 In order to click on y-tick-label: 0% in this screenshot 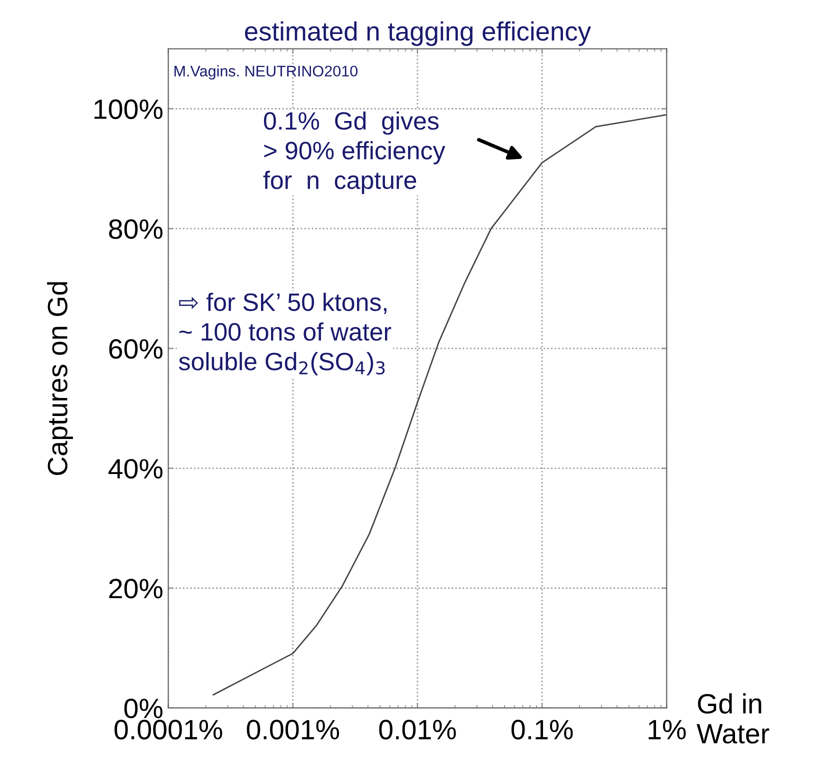, I will do `click(143, 708)`.